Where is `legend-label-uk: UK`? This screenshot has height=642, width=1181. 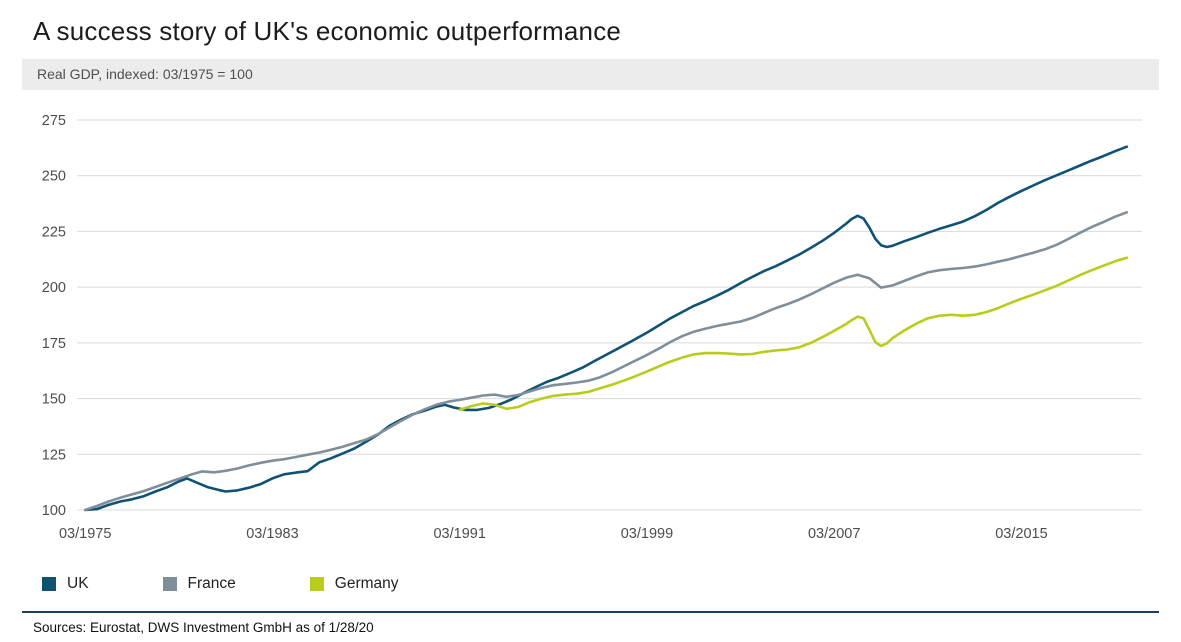
legend-label-uk: UK is located at coordinates (78, 583).